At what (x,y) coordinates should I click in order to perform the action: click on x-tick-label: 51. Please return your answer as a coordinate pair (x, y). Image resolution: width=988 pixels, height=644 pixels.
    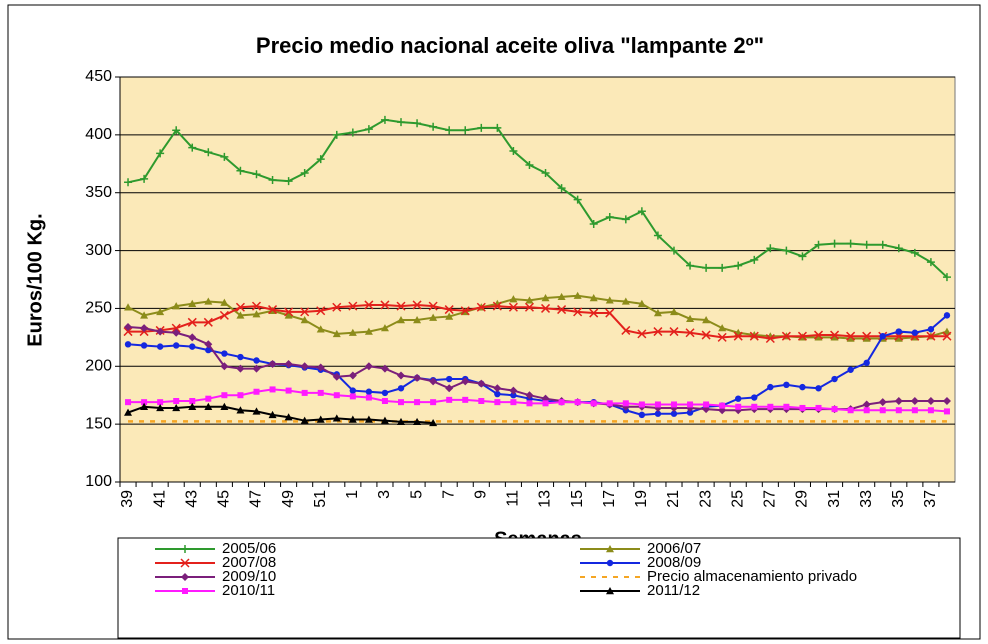
    Looking at the image, I should click on (320, 499).